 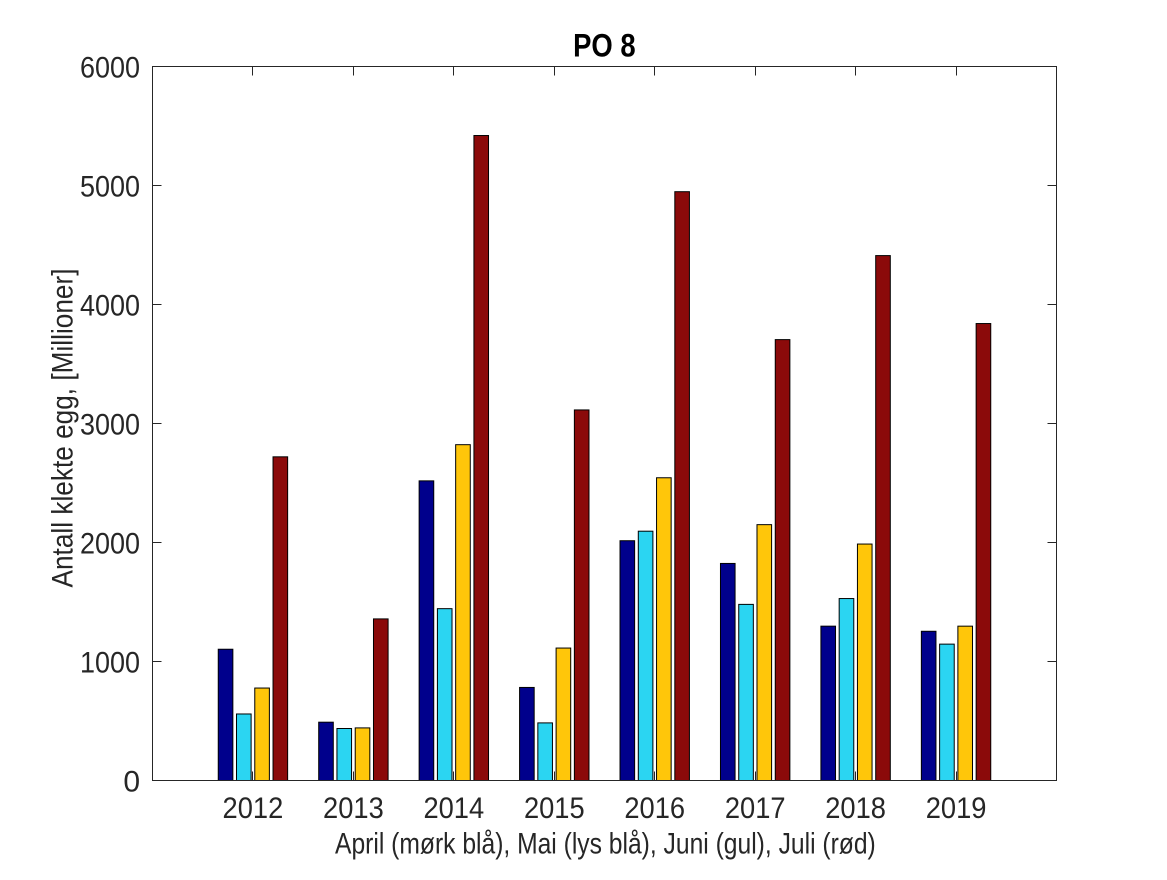 I want to click on svg-text: 6000, so click(x=110, y=67).